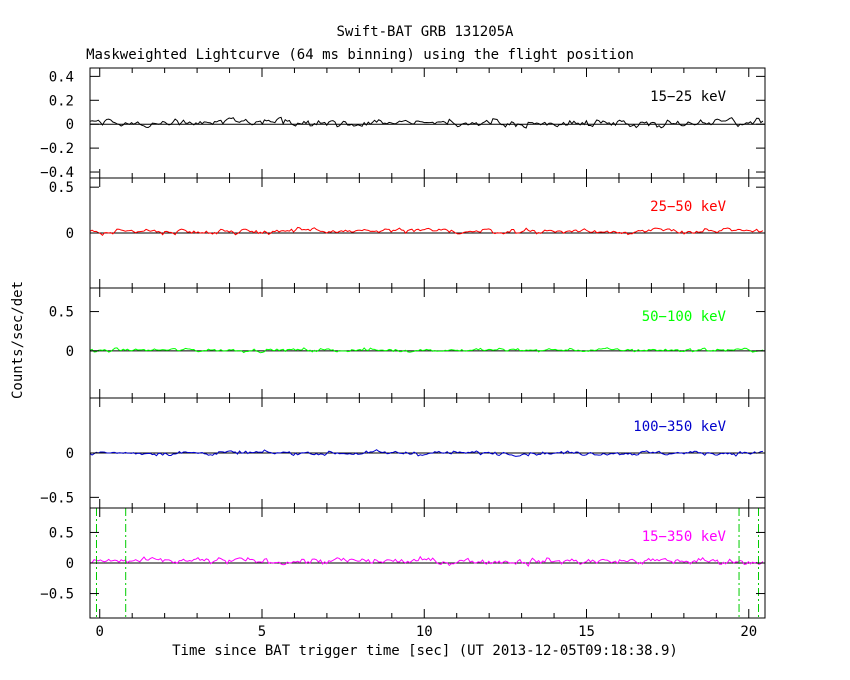  Describe the element at coordinates (57, 173) in the screenshot. I see `y-tick-label: −0.4` at that location.